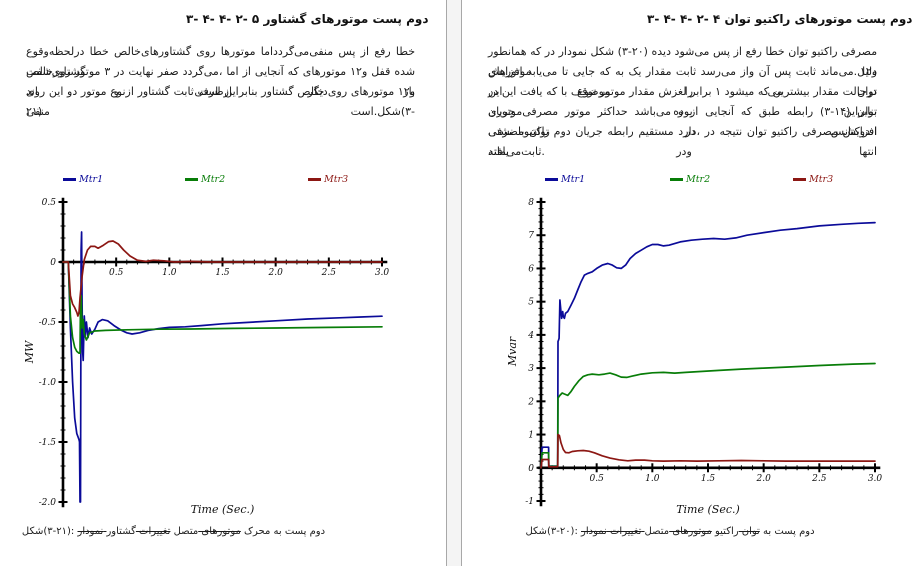  Describe the element at coordinates (49, 531) in the screenshot. I see `caption-text: شکل(‎۳-۲۱)‎:‎` at that location.